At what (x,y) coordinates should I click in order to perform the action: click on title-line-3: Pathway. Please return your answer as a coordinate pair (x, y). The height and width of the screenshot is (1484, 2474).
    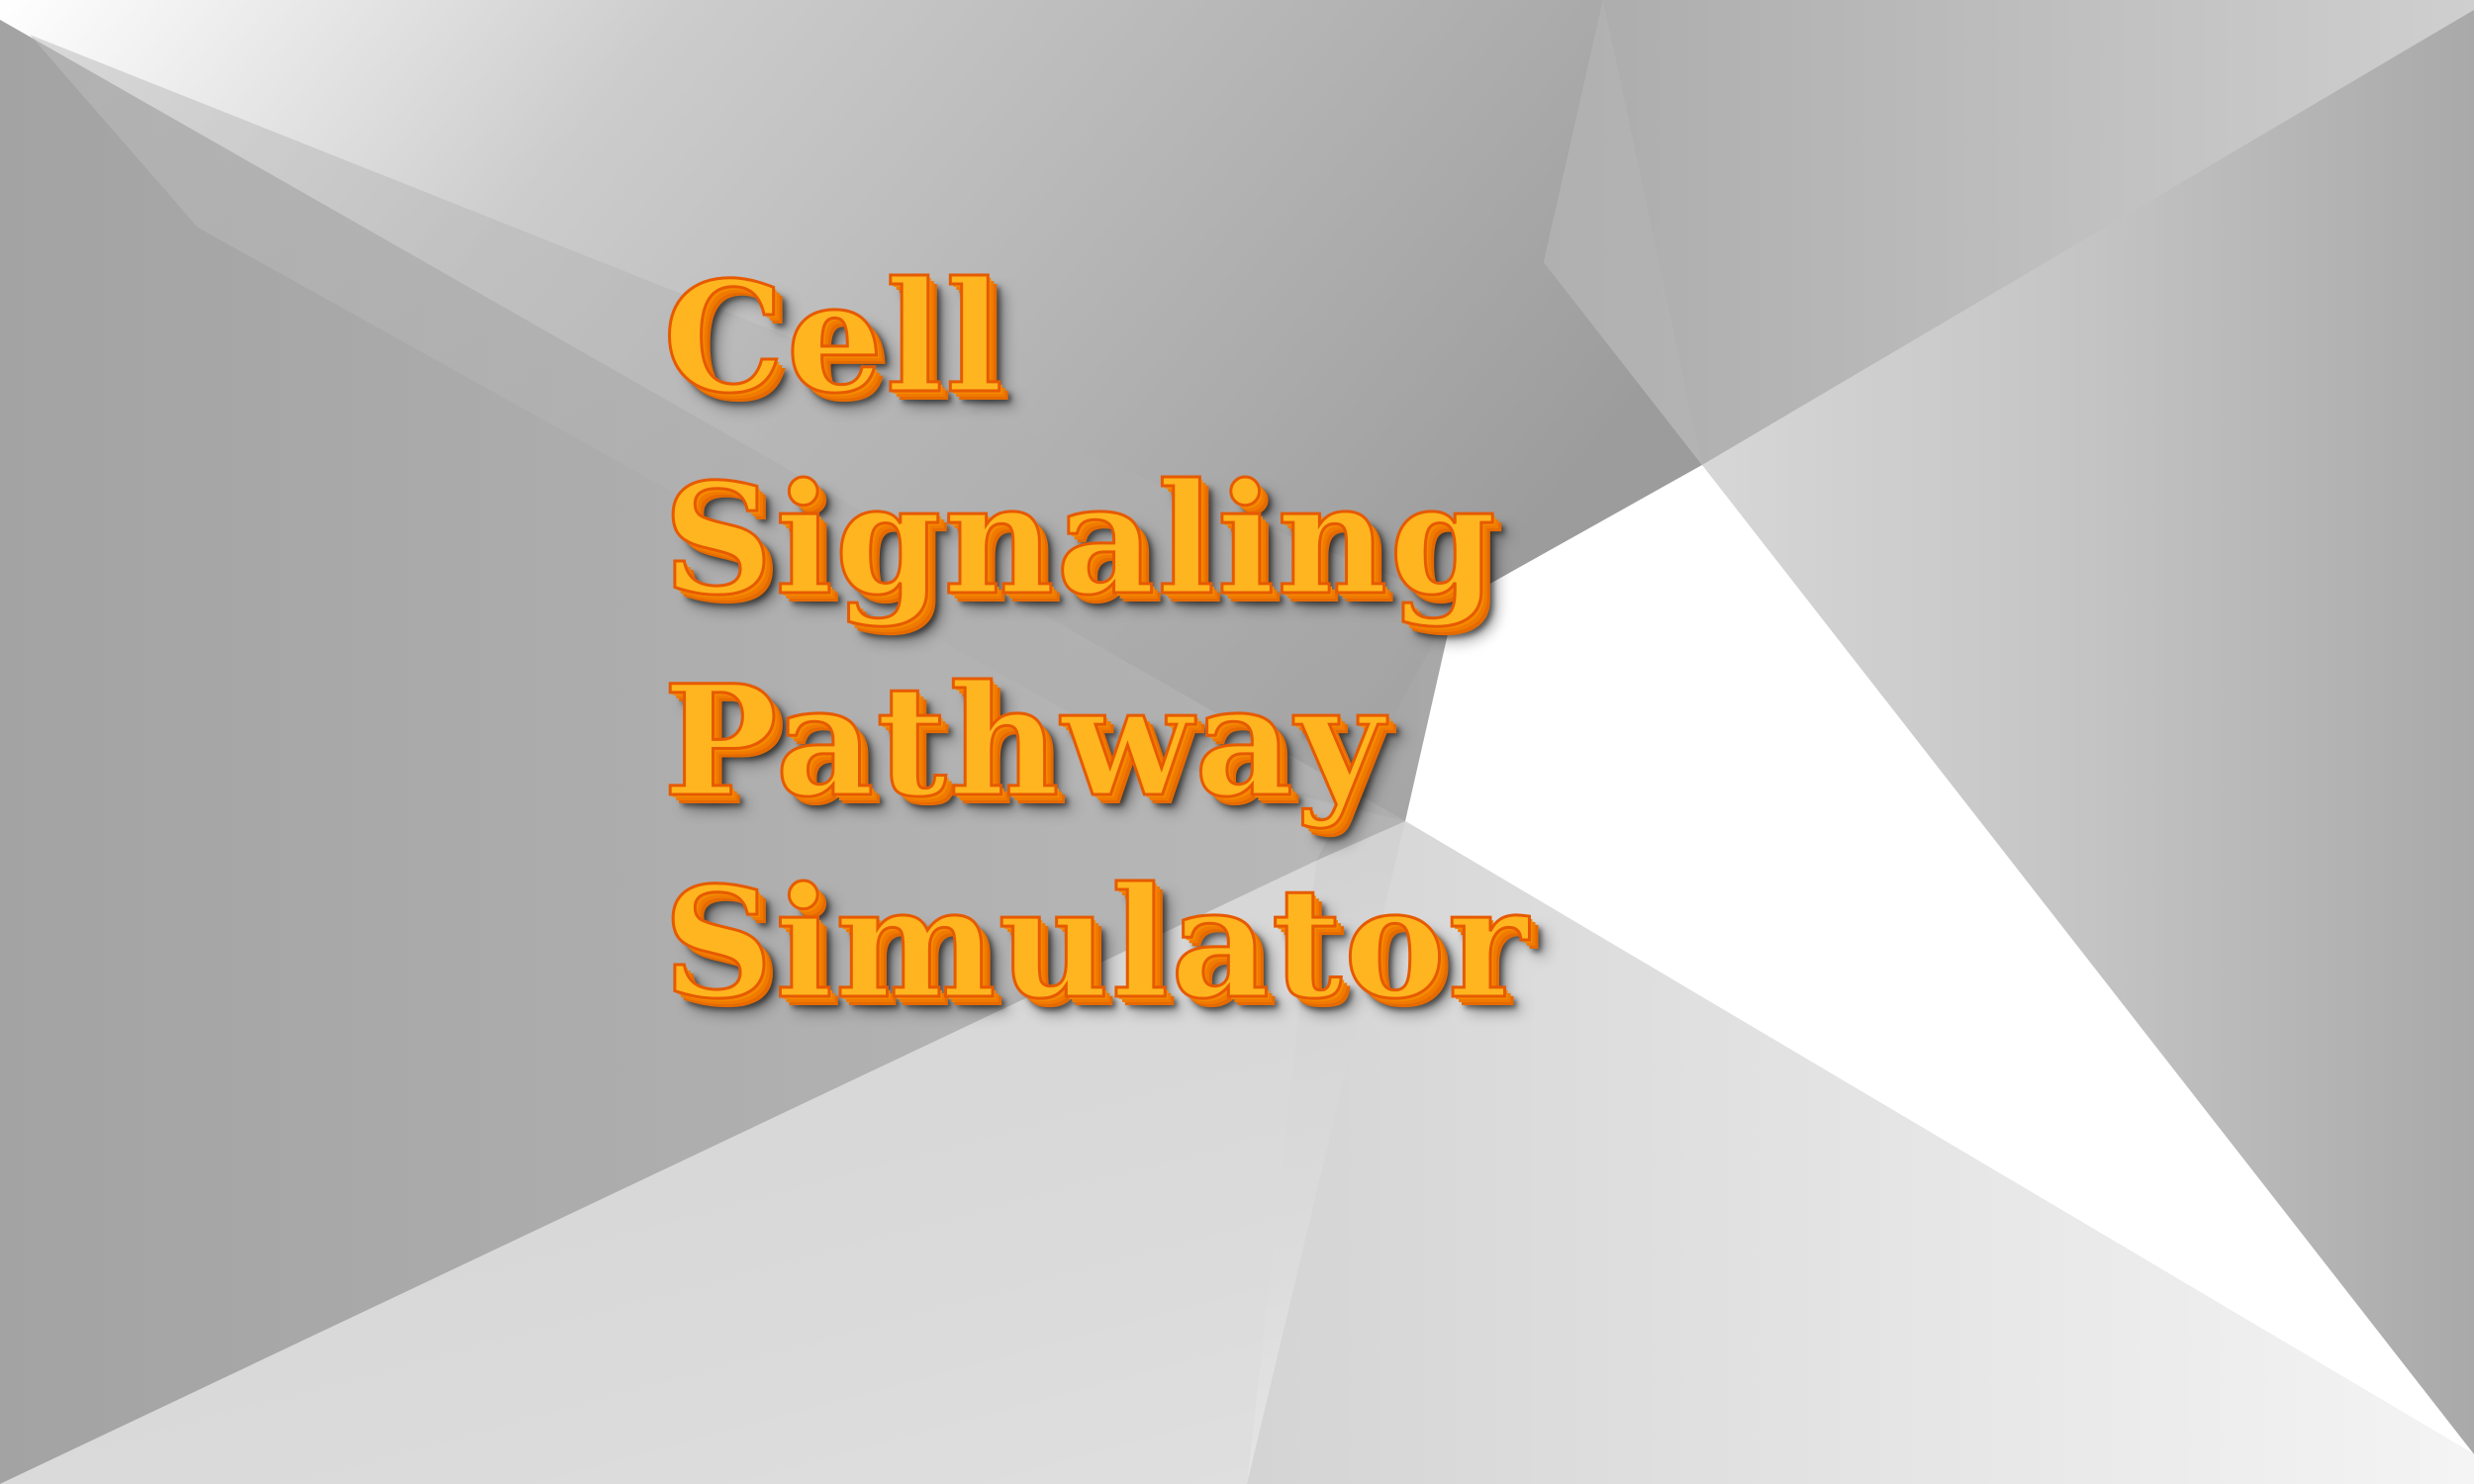
    Looking at the image, I should click on (1024, 742).